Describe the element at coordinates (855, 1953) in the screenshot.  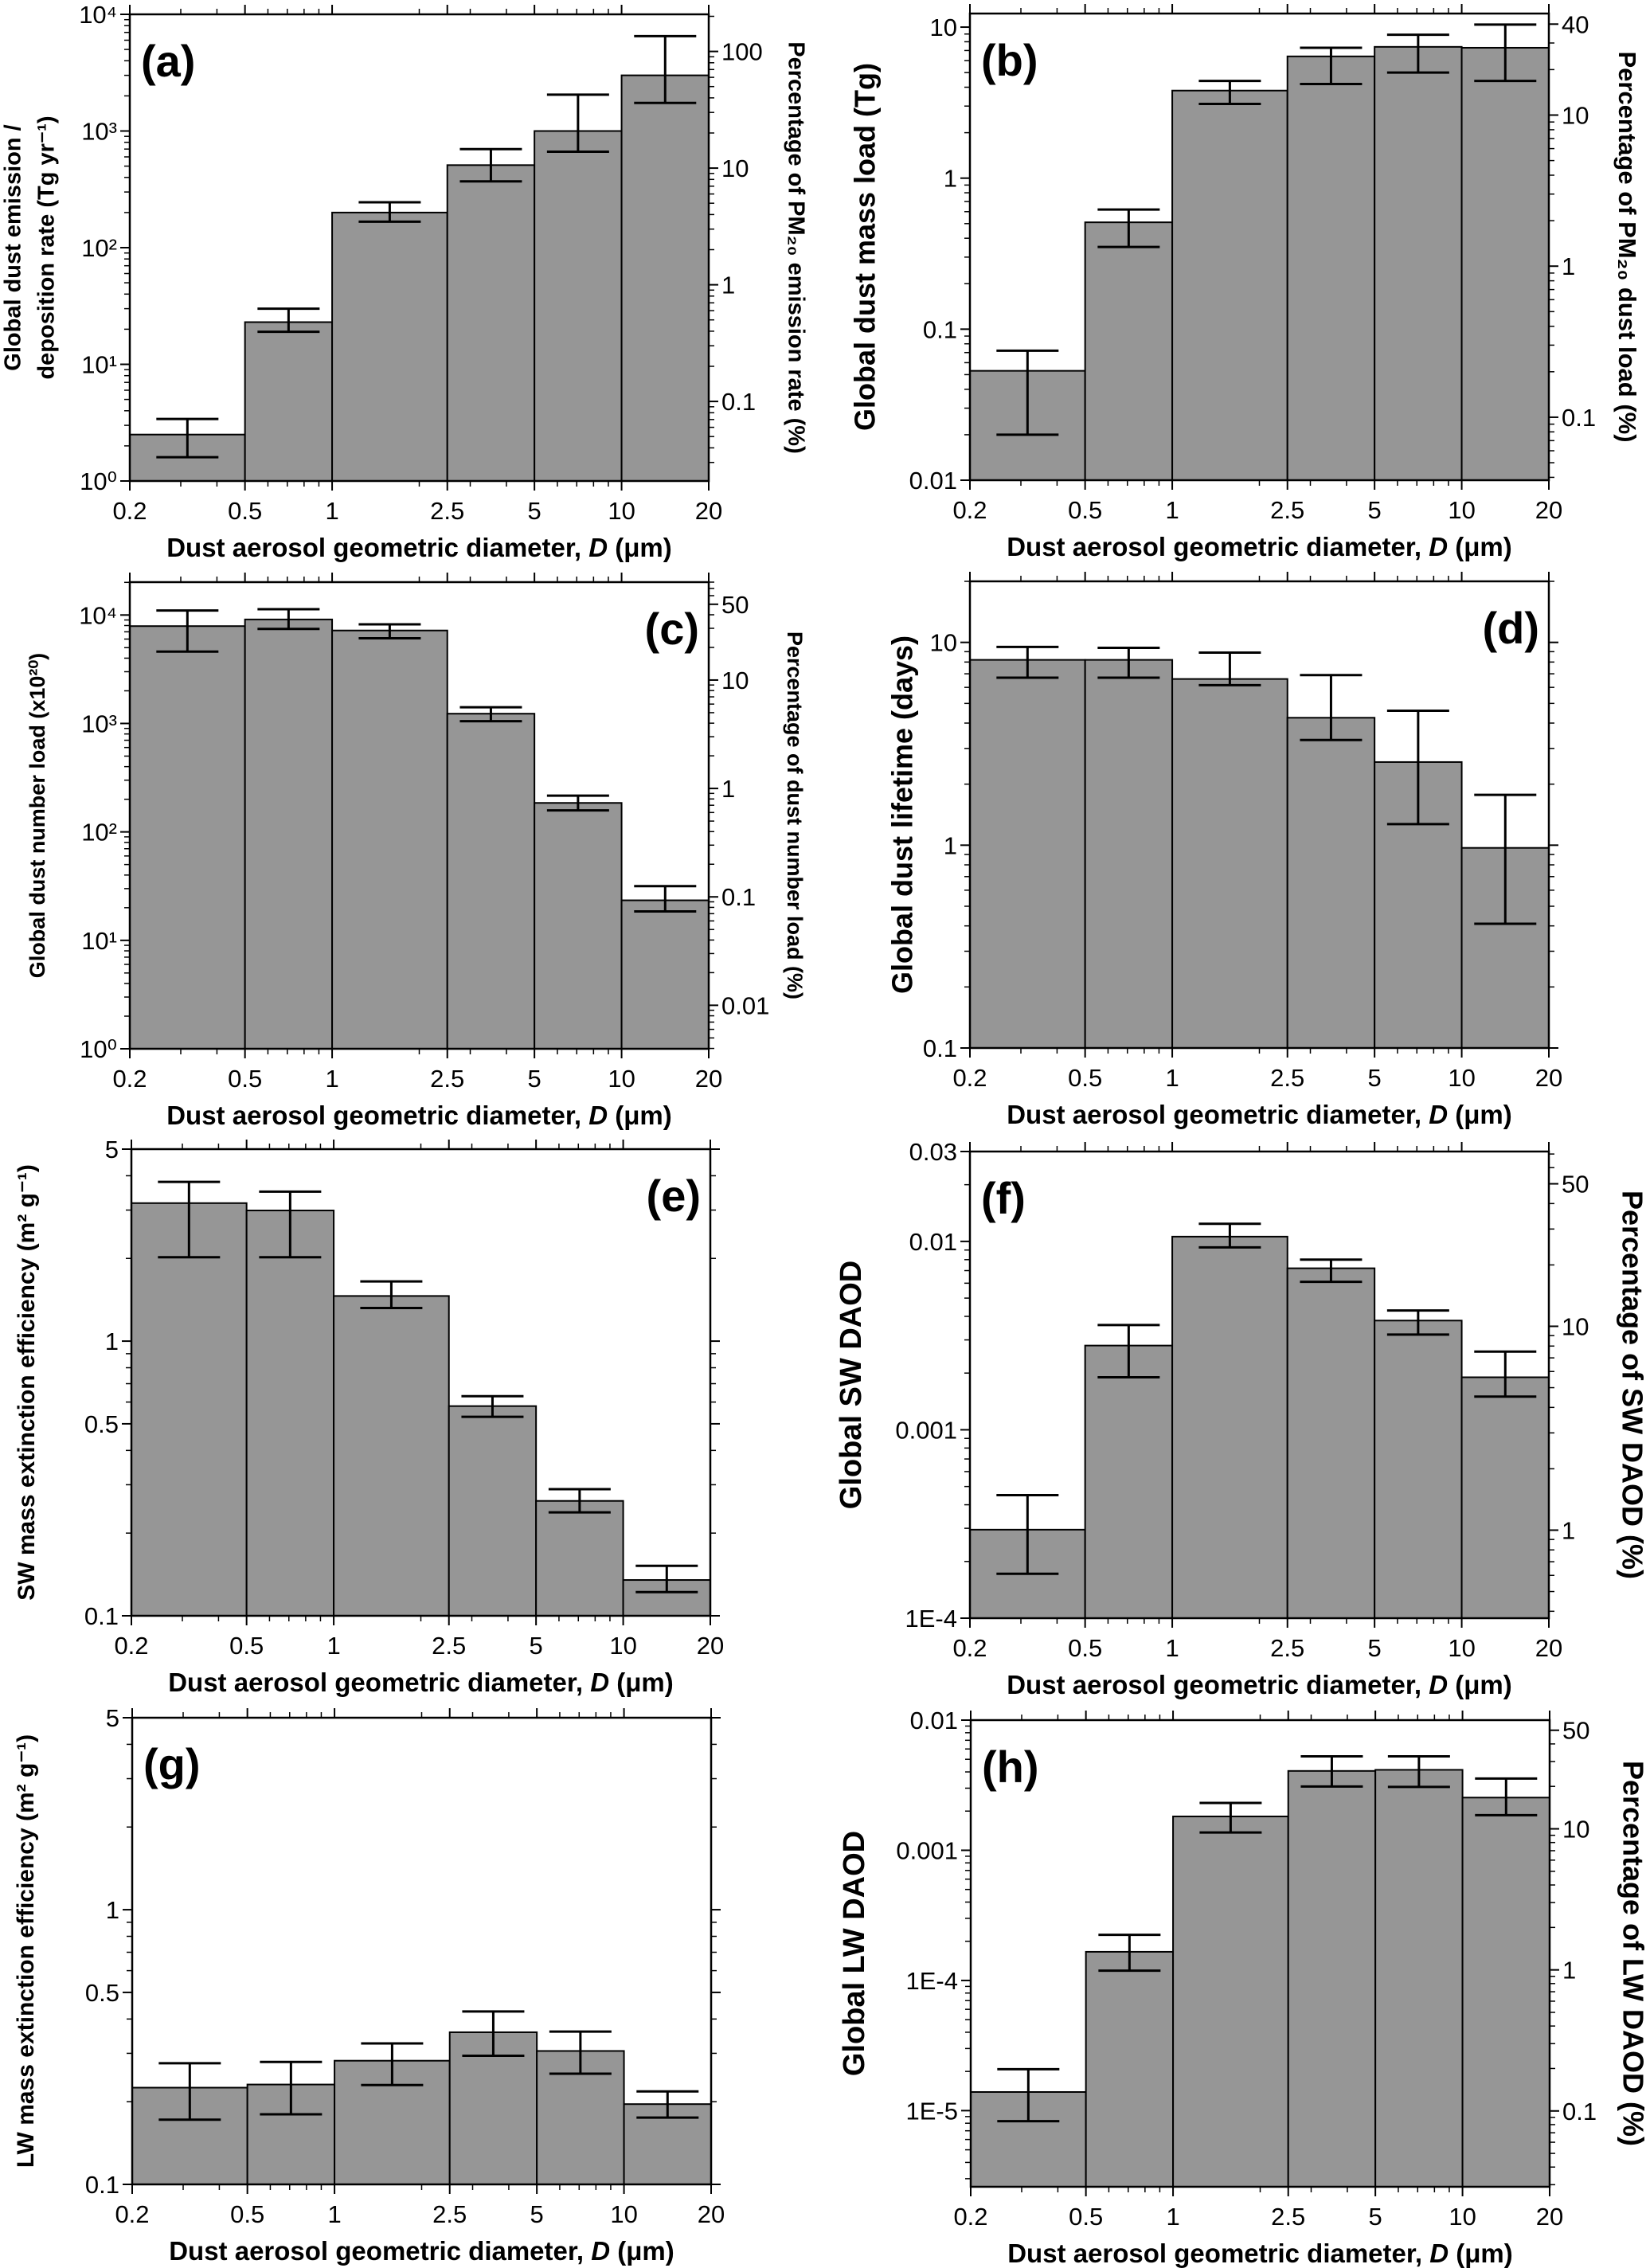
I see `y-axis-title: Global LW DAOD` at that location.